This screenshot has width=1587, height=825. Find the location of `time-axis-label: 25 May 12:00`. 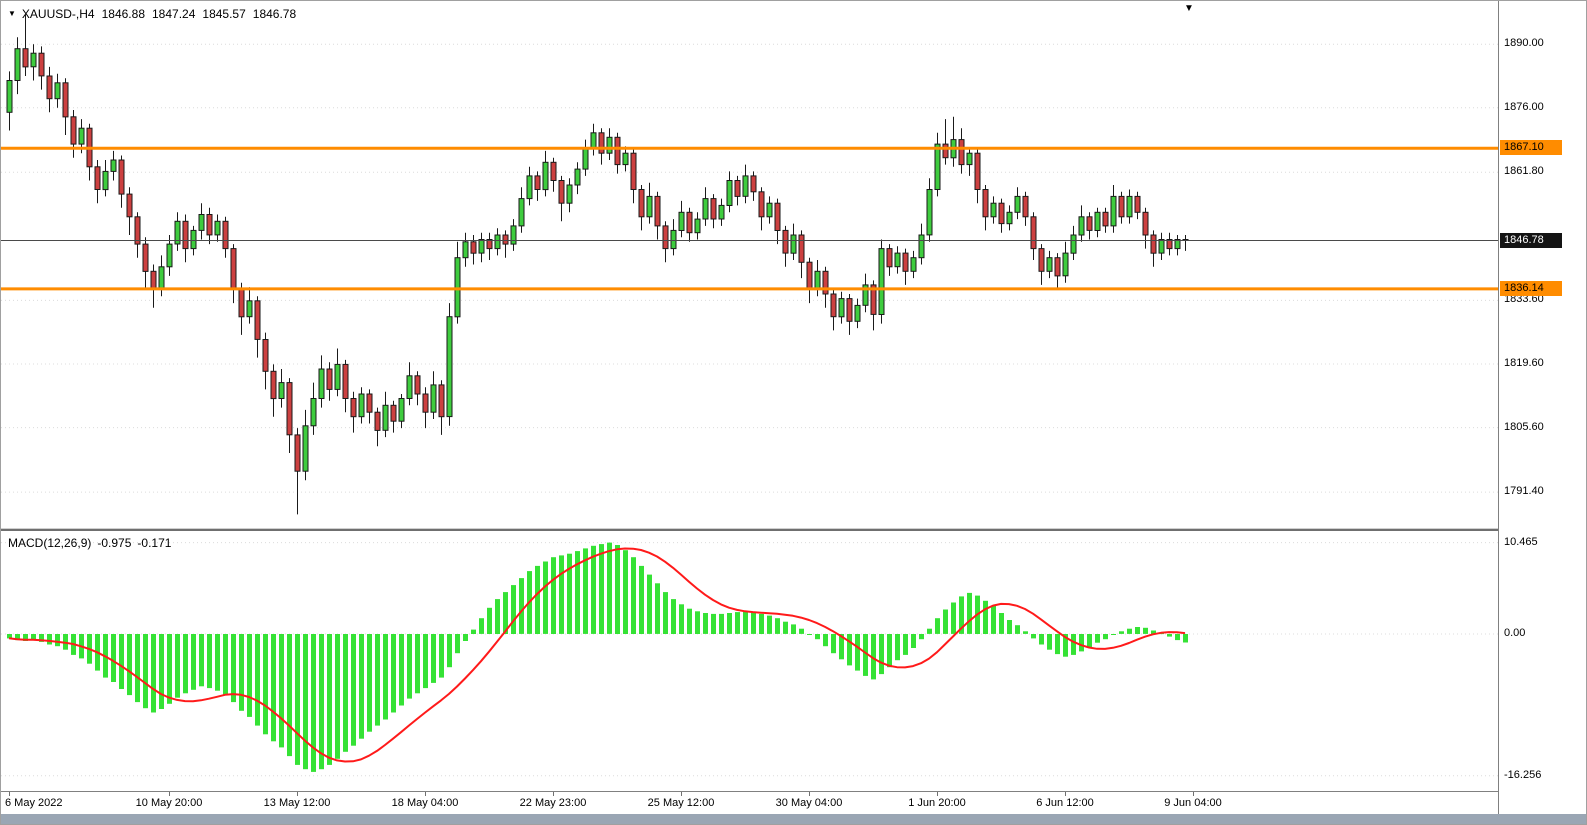

time-axis-label: 25 May 12:00 is located at coordinates (681, 803).